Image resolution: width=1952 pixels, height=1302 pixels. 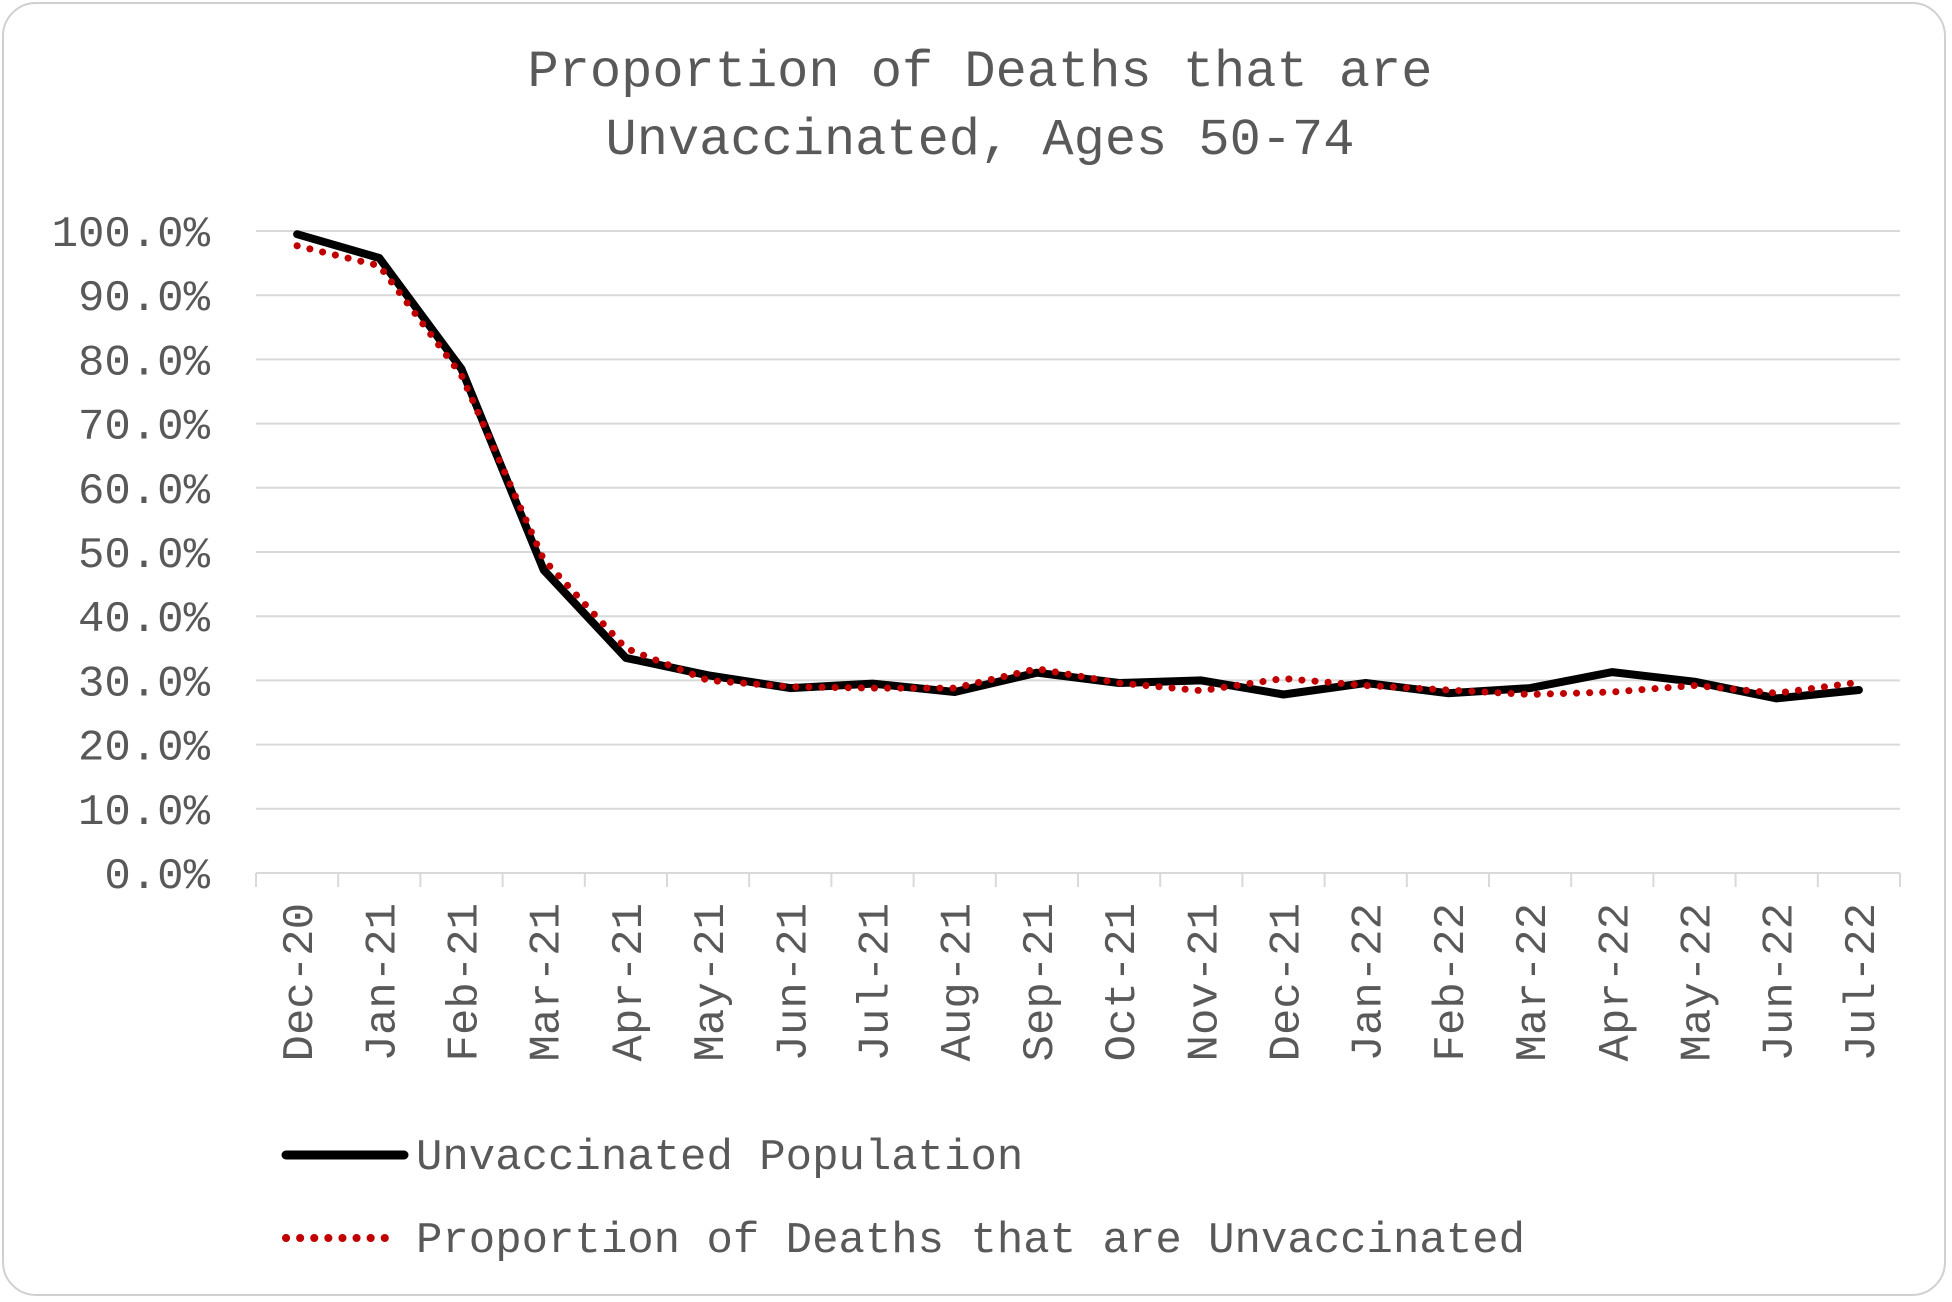 What do you see at coordinates (712, 982) in the screenshot?
I see `x-tick-label-5: May-21` at bounding box center [712, 982].